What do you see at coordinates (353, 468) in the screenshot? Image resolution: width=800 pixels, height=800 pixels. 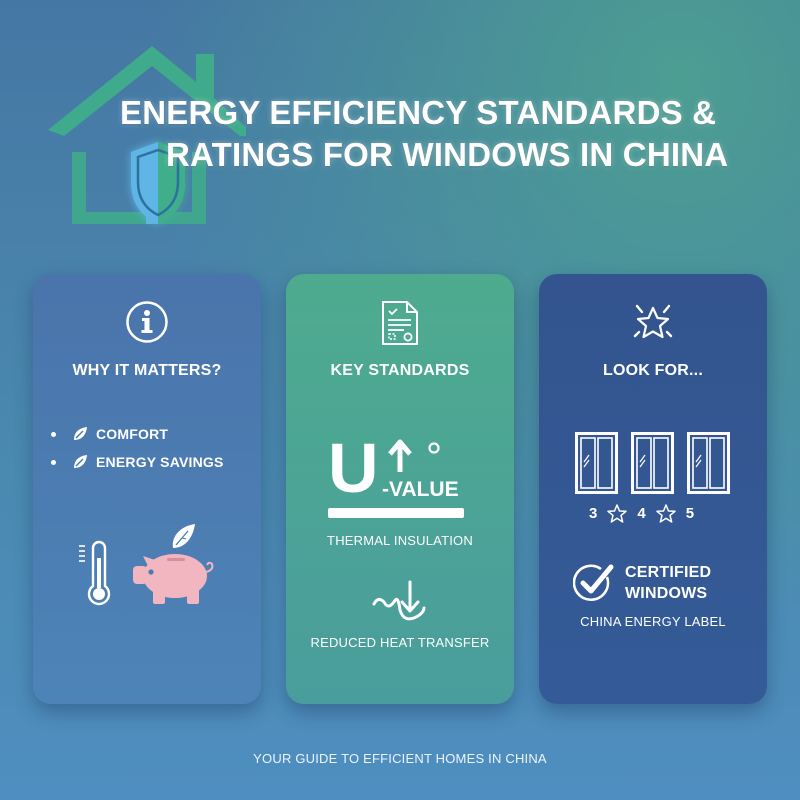 I see `u-letter: U` at bounding box center [353, 468].